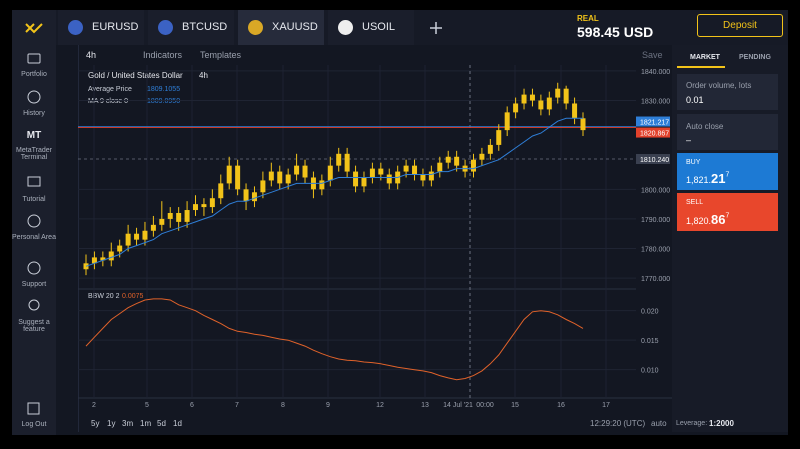  I want to click on x-tick-label: 12, so click(380, 405).